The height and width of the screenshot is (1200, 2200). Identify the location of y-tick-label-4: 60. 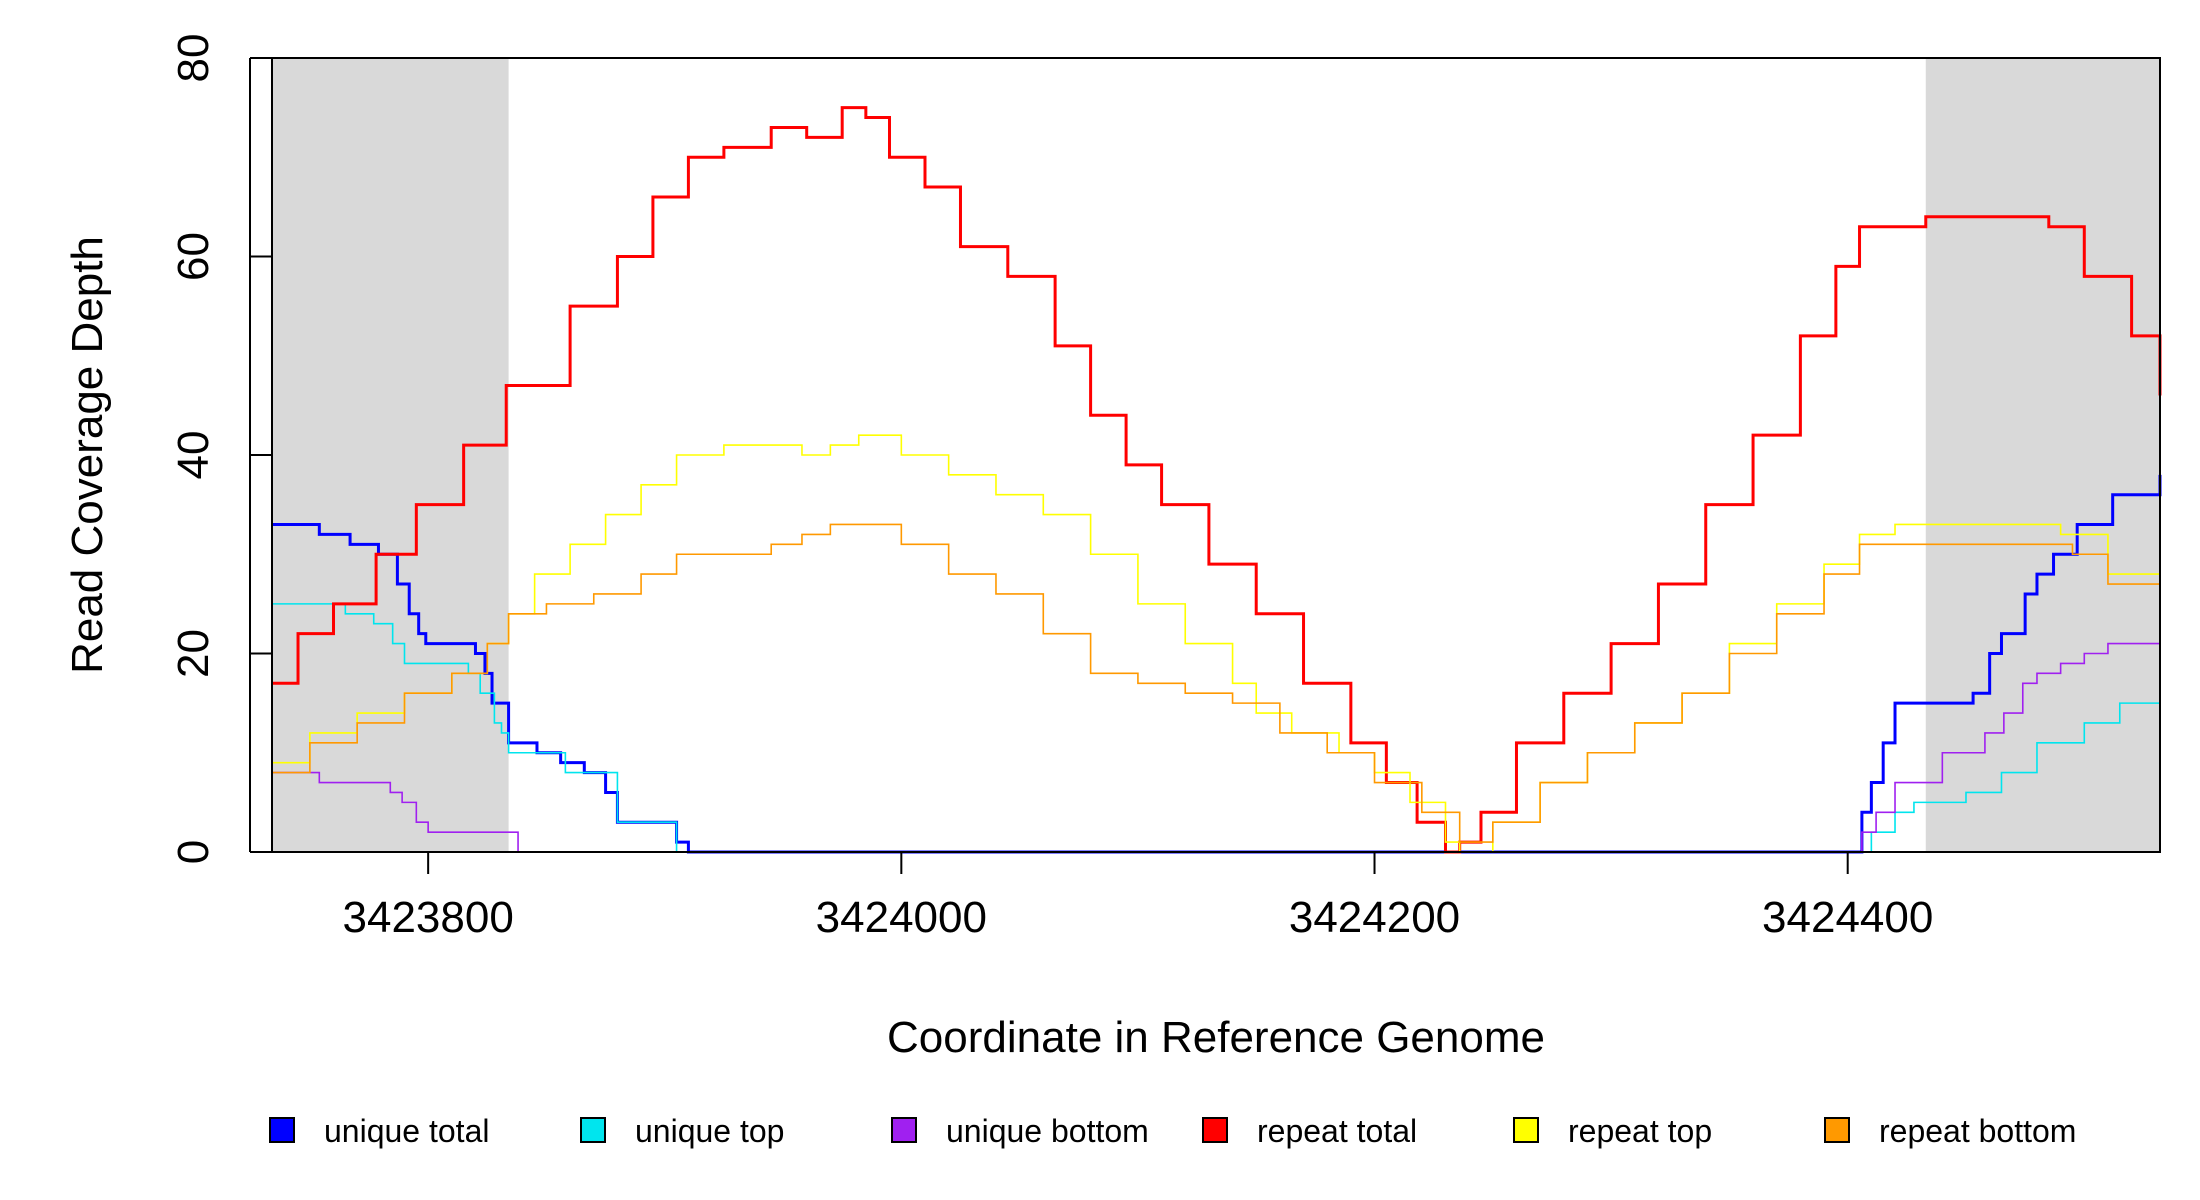
(193, 256).